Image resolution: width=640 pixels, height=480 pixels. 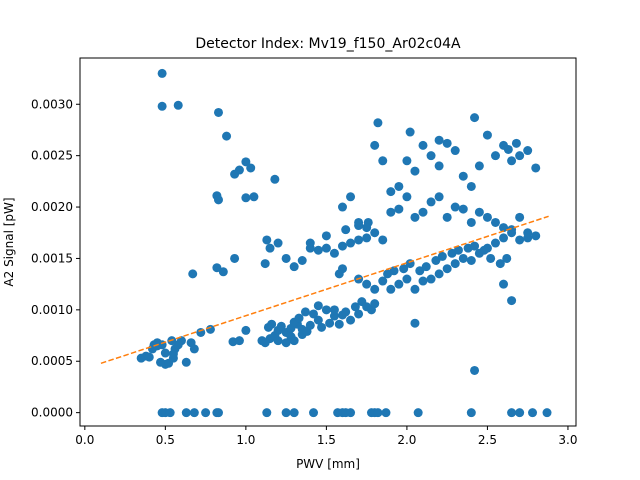 I want to click on x-axis-ticks: 0.0 0.5 1.0 1.5 2.0 2.5 3.0, so click(x=326, y=436).